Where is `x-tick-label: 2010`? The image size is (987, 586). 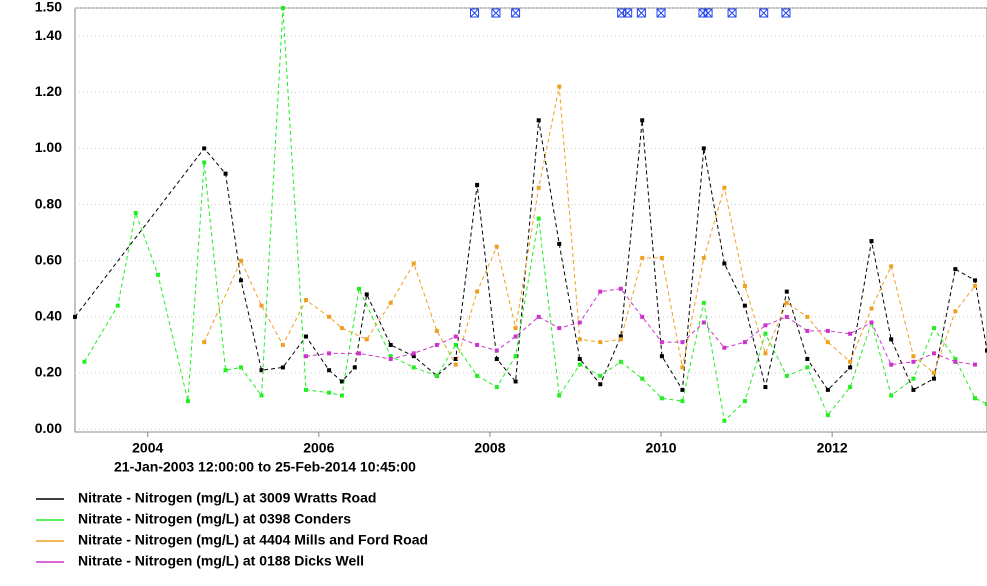
x-tick-label: 2010 is located at coordinates (660, 448).